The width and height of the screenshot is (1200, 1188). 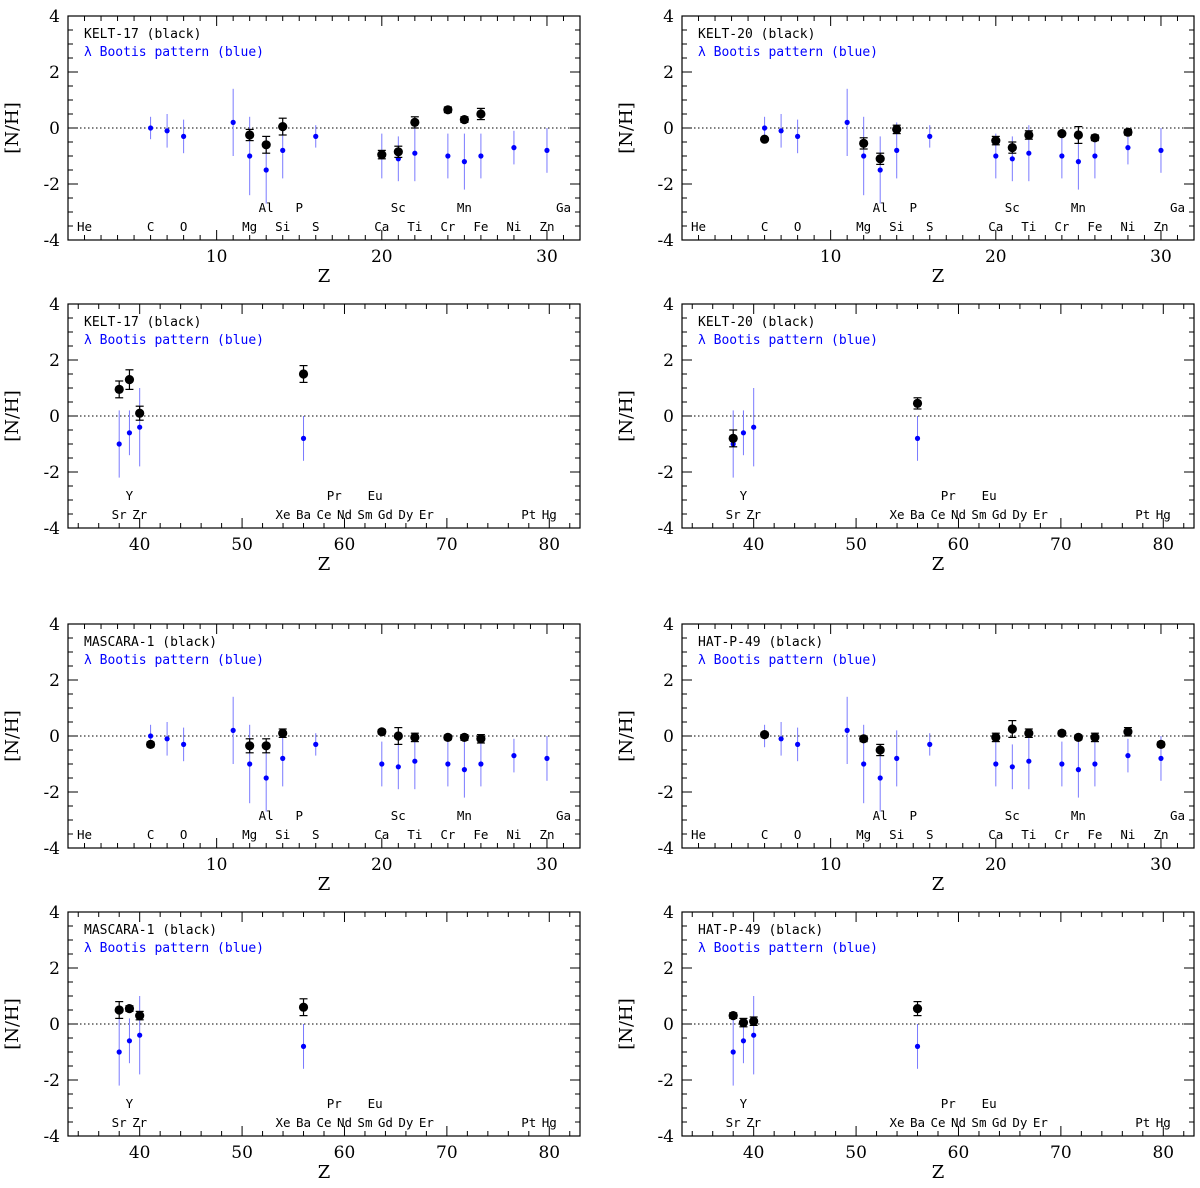 What do you see at coordinates (266, 207) in the screenshot?
I see `element-label-al: Al` at bounding box center [266, 207].